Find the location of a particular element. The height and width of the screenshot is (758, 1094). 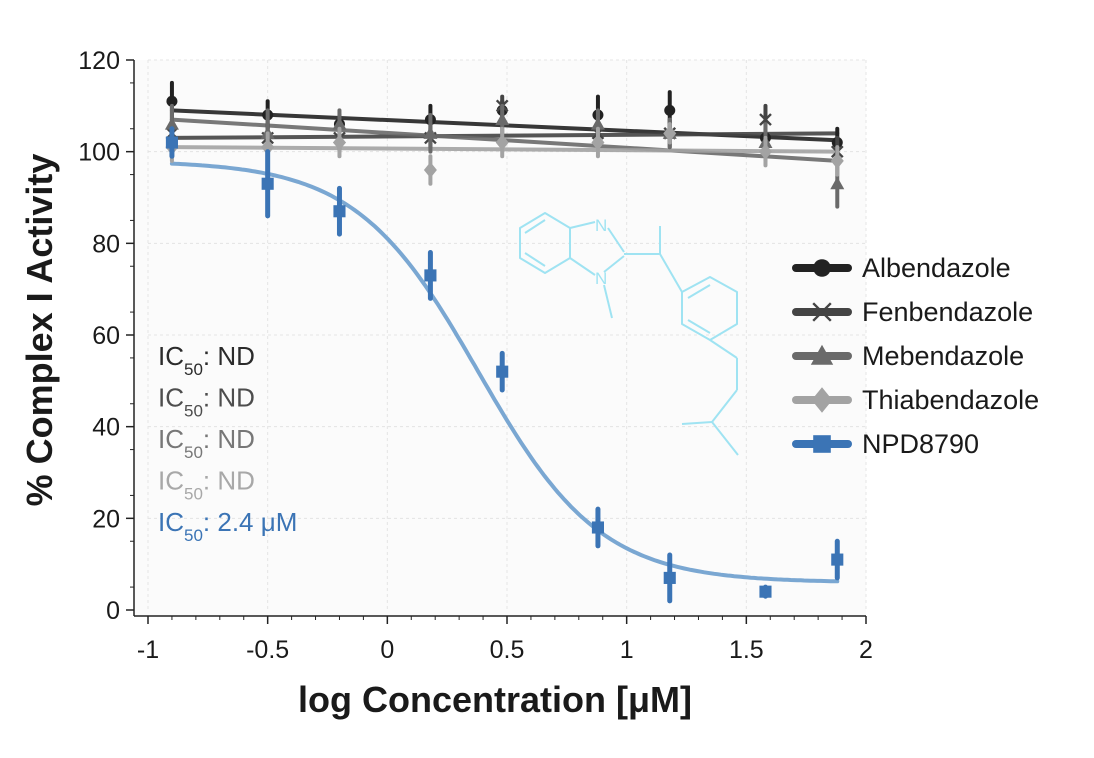

legend-item-thiabendazole: Thiabendazole is located at coordinates (915, 400).